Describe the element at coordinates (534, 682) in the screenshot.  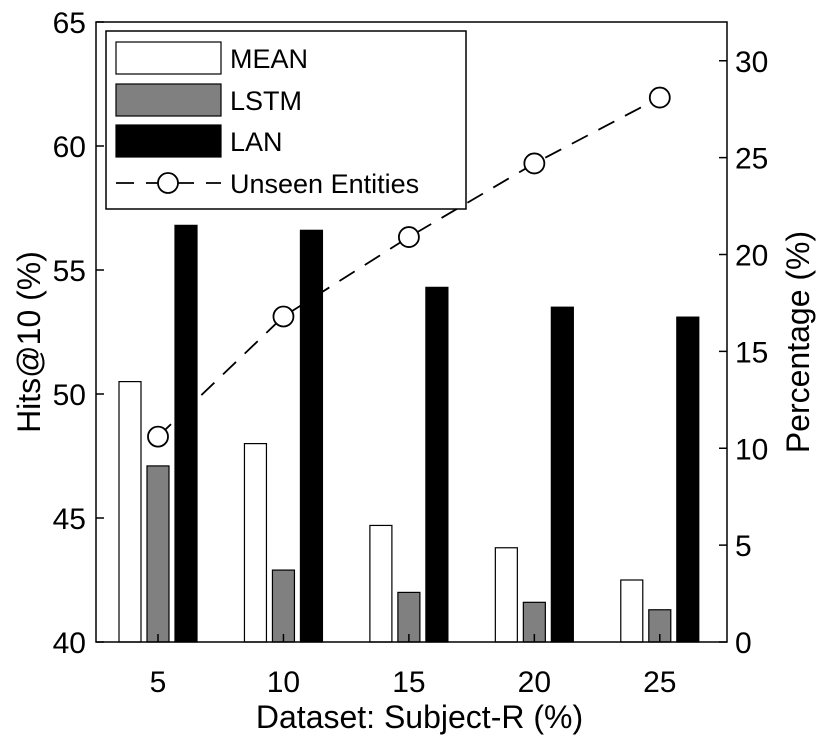
I see `x-tick-label-20: 20` at that location.